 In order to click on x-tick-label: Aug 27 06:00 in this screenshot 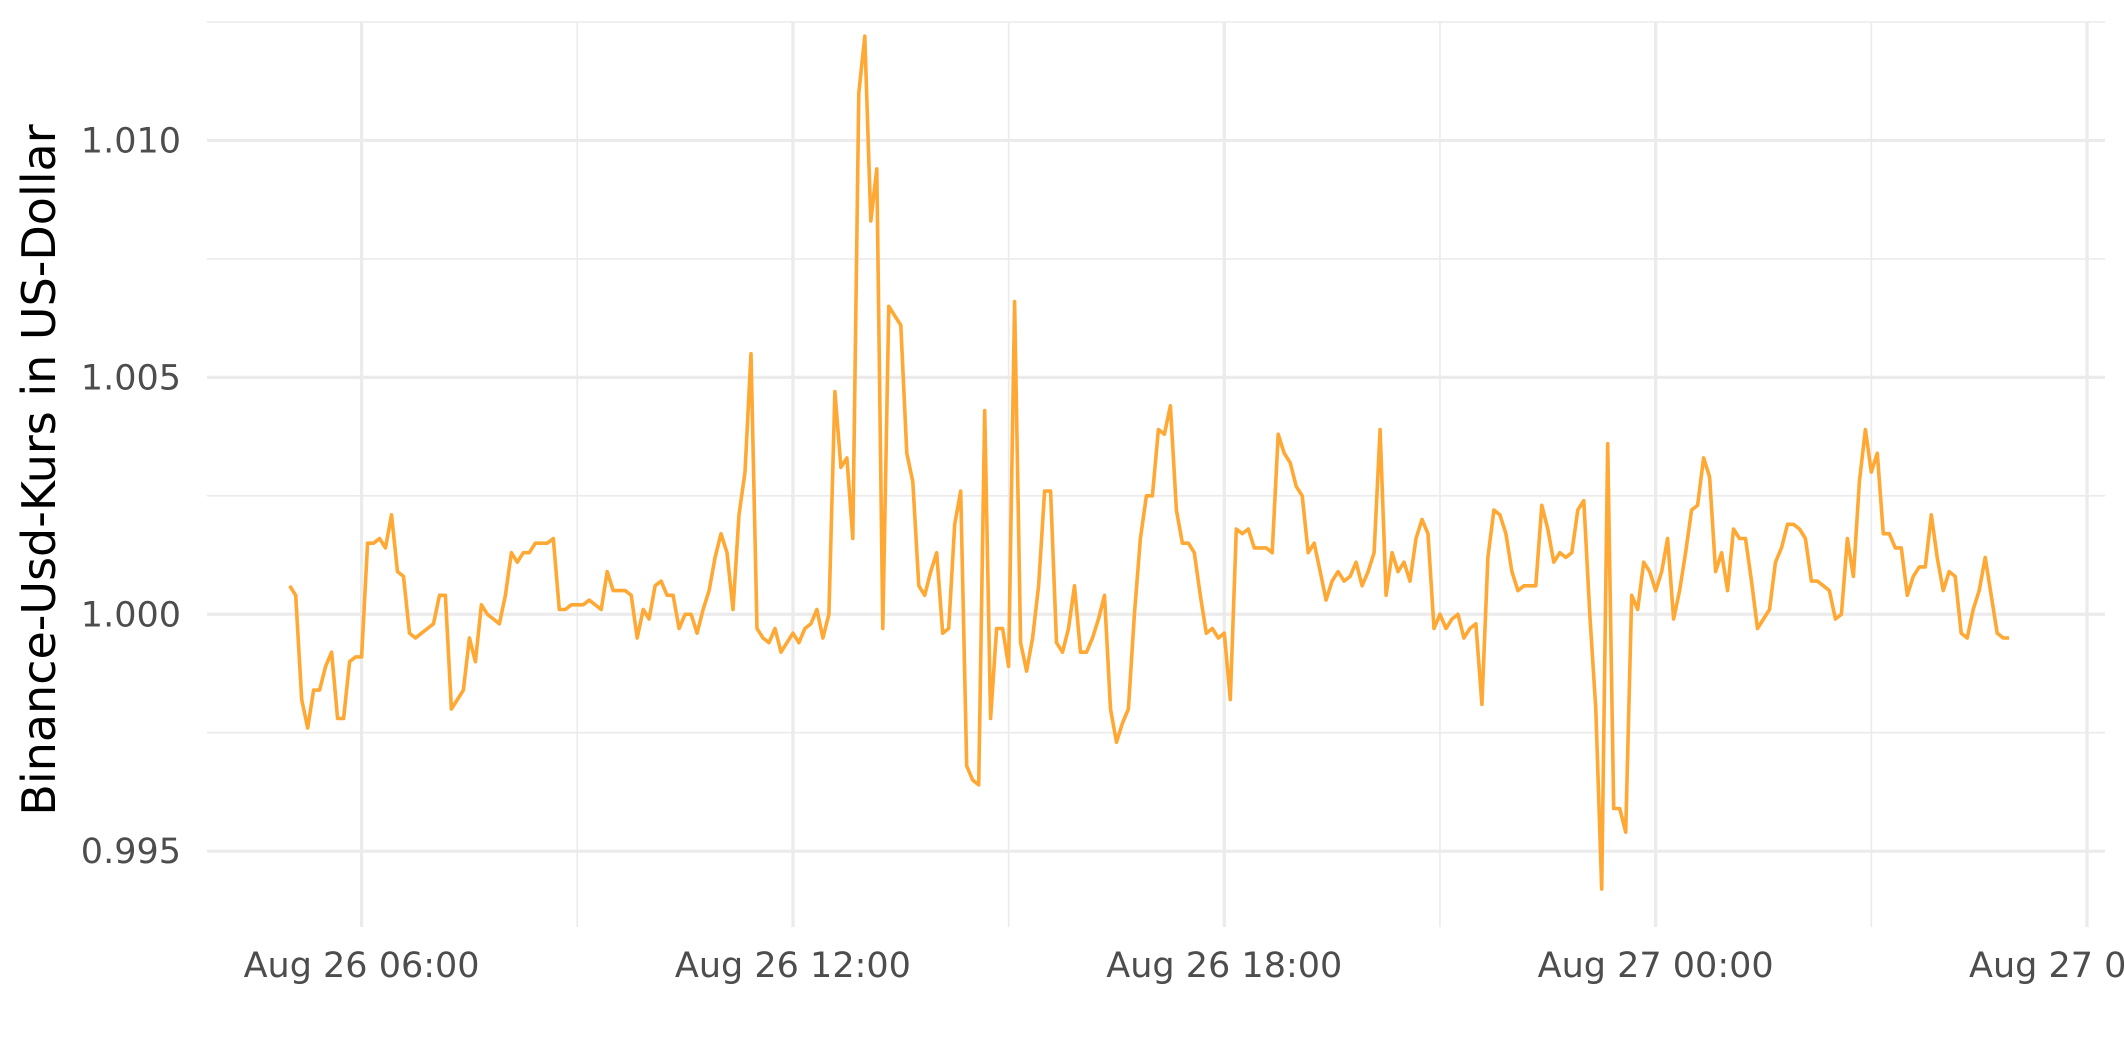, I will do `click(2047, 966)`.